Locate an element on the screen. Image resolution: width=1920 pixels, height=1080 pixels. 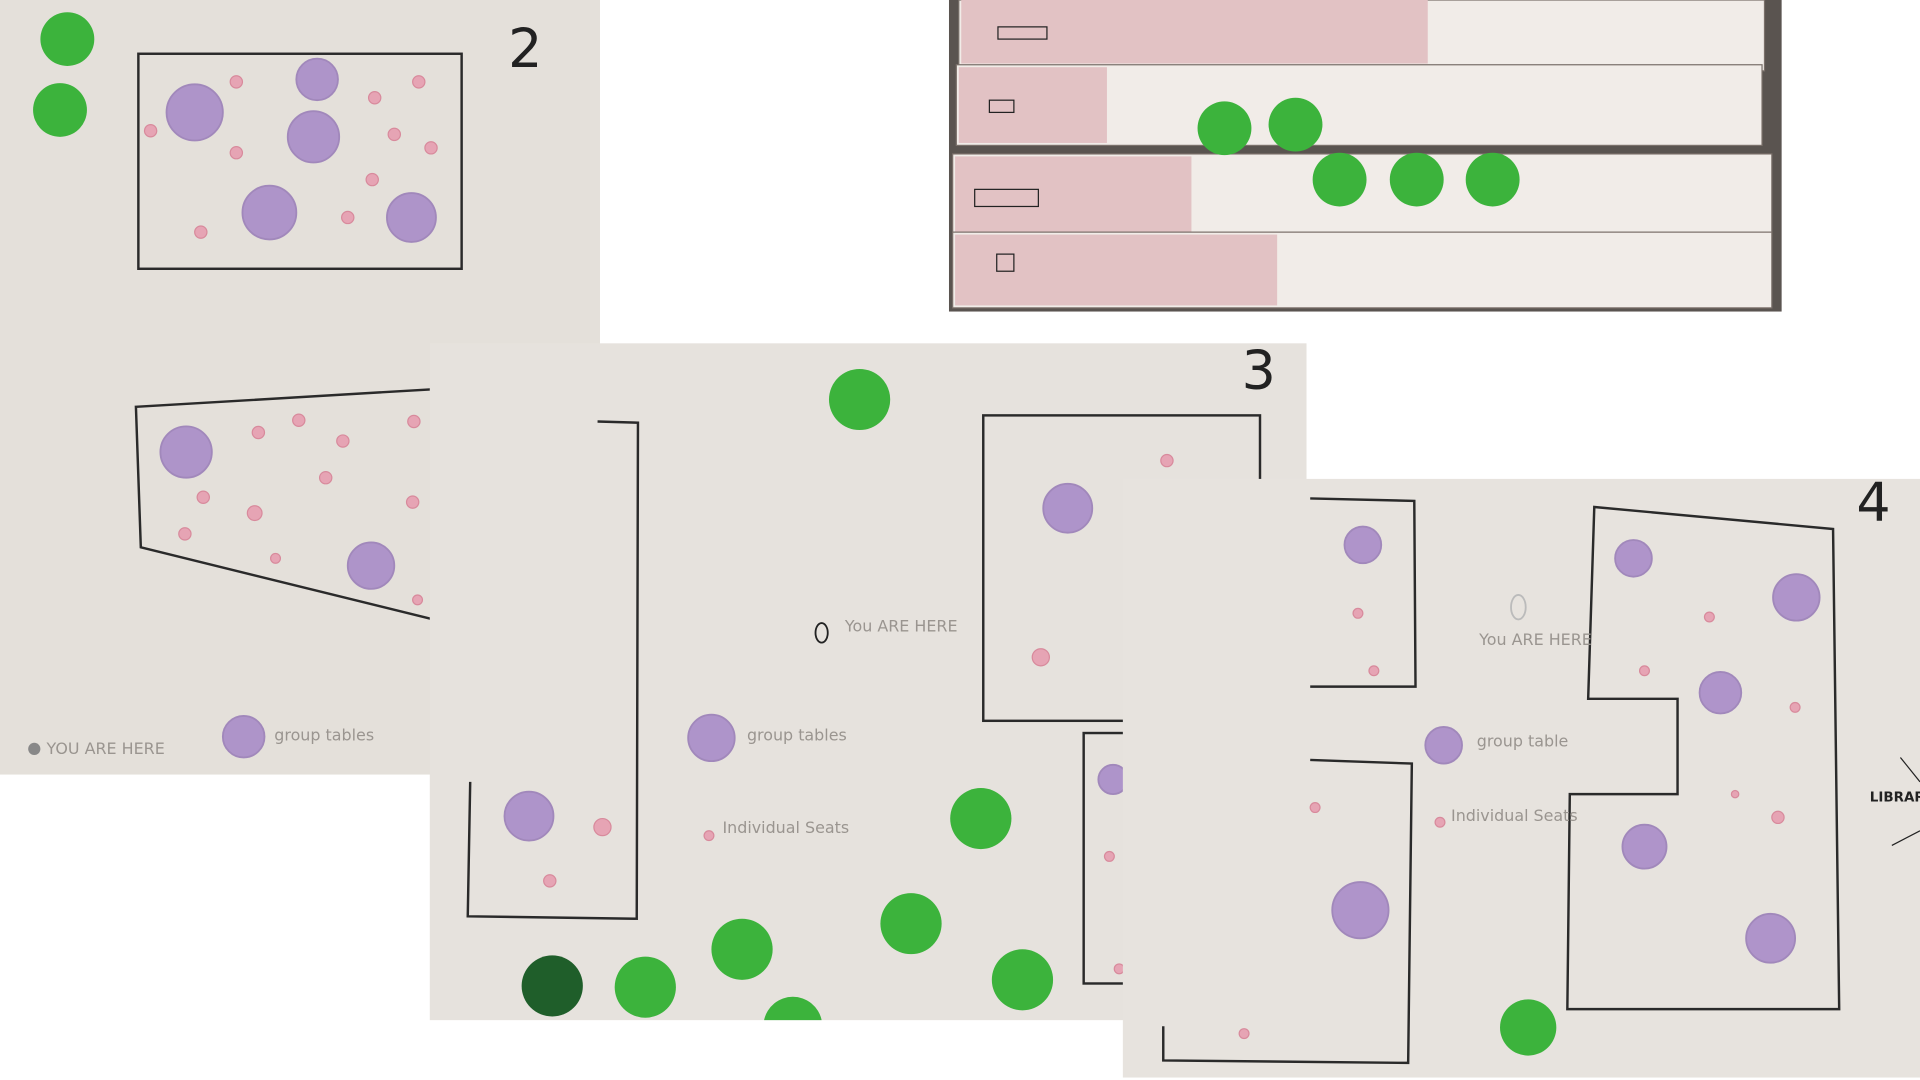
panel-number: 2 is located at coordinates (525, 48).